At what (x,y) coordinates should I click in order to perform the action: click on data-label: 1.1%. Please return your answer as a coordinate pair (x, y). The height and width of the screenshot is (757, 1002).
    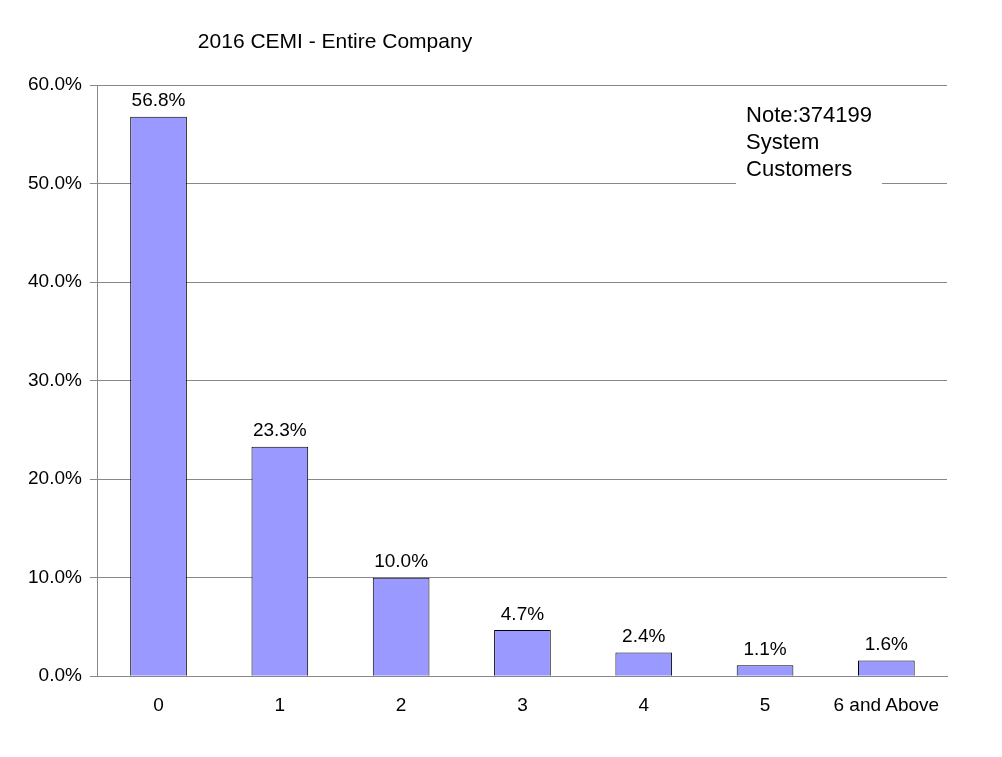
    Looking at the image, I should click on (765, 649).